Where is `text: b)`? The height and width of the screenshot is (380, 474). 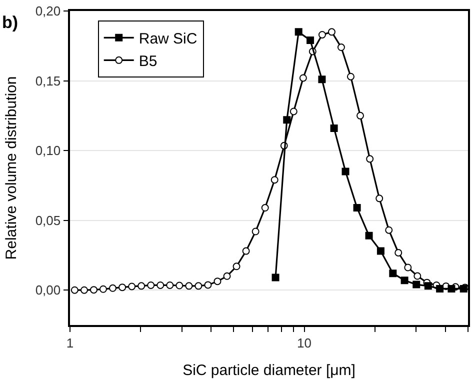
text: b) is located at coordinates (10, 22).